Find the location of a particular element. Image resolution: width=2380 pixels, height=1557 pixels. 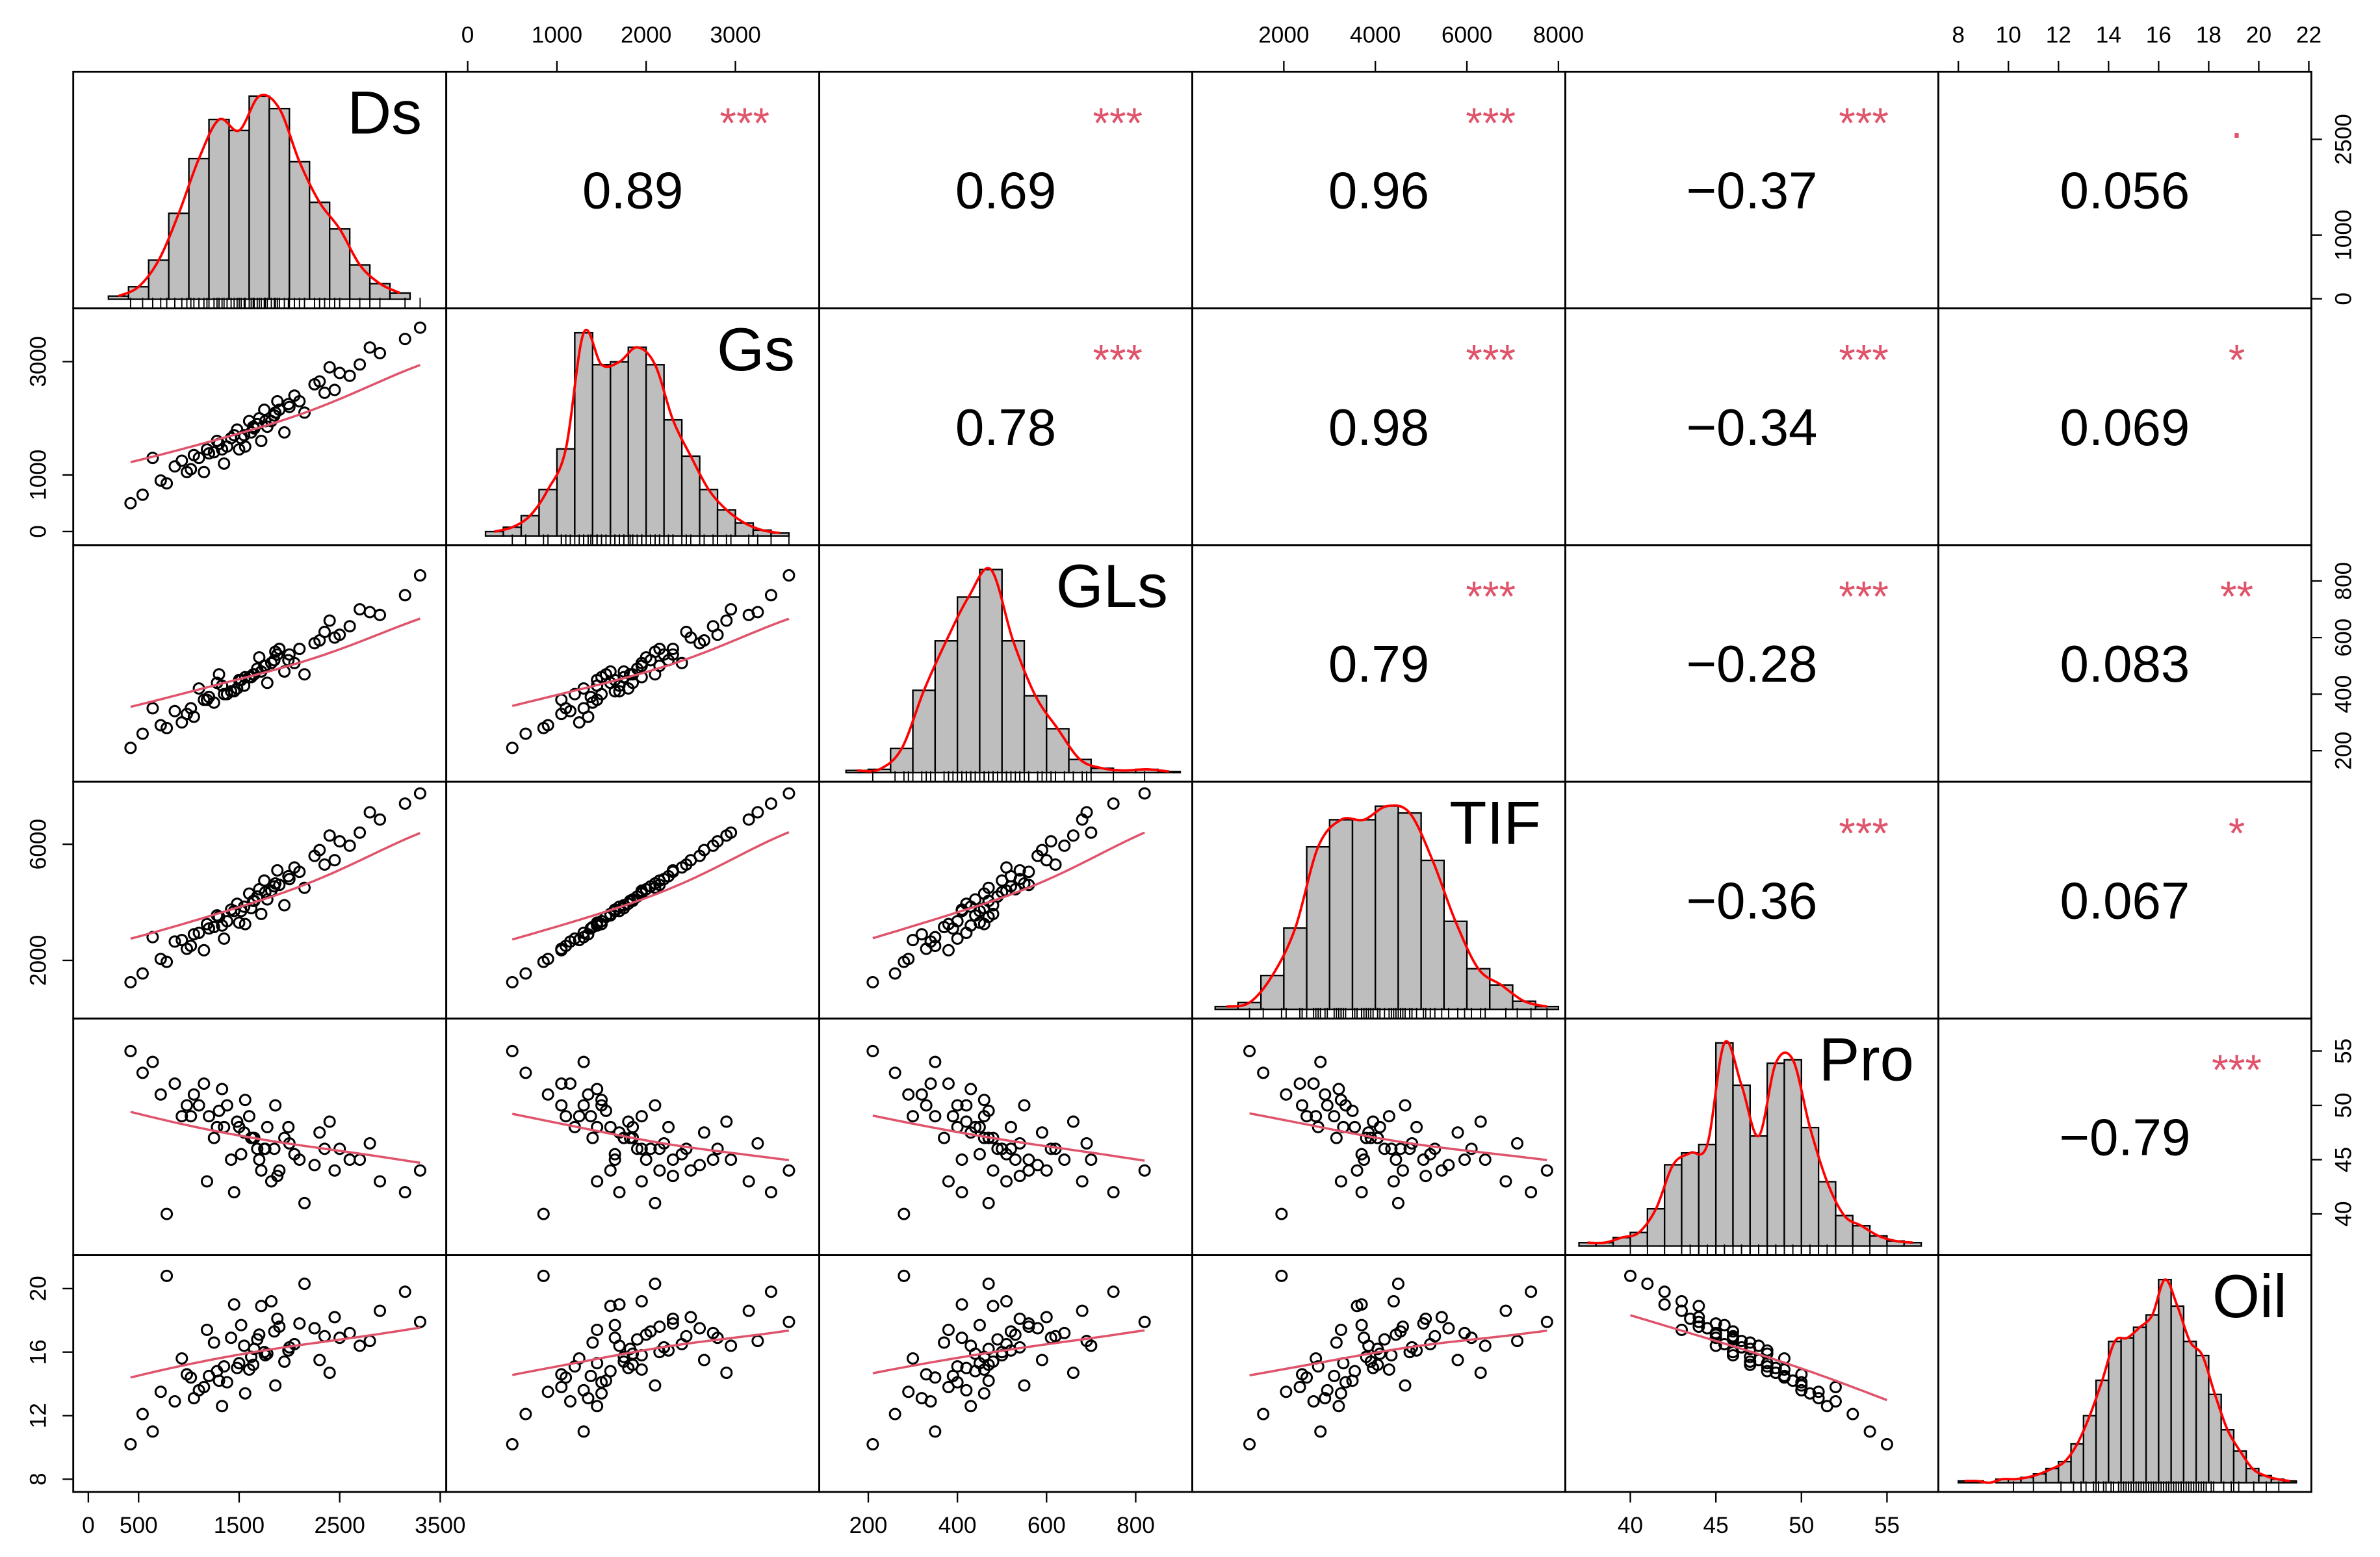

y-tick-label: 16 is located at coordinates (38, 1352).